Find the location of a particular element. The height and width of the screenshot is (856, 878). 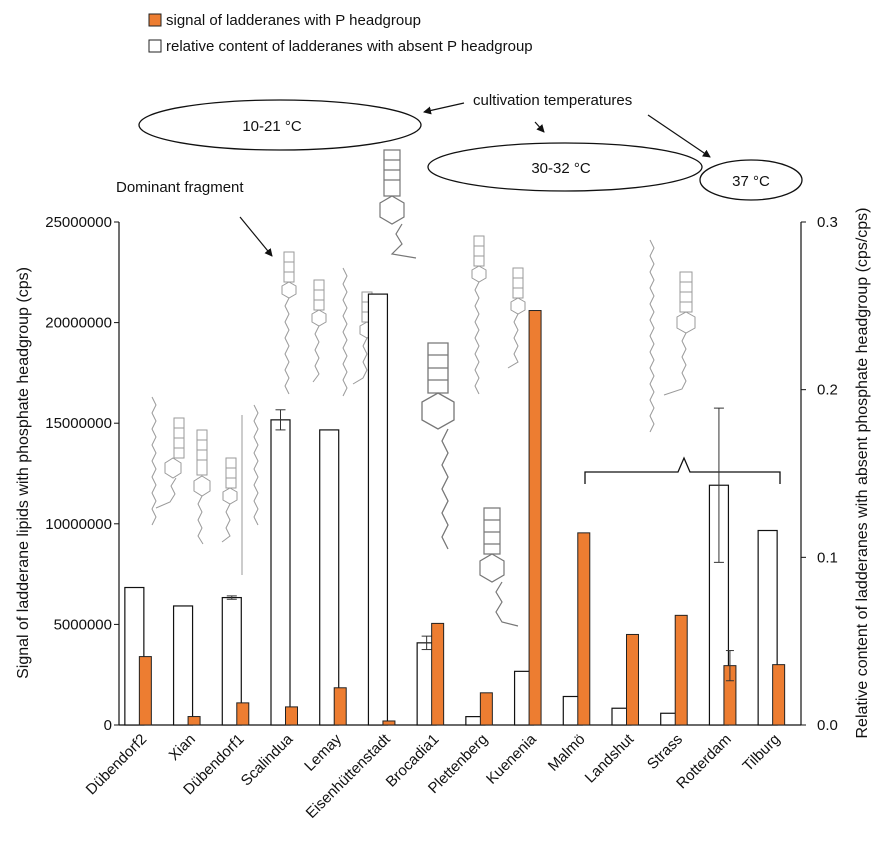

category-label: Landshut is located at coordinates (610, 758).